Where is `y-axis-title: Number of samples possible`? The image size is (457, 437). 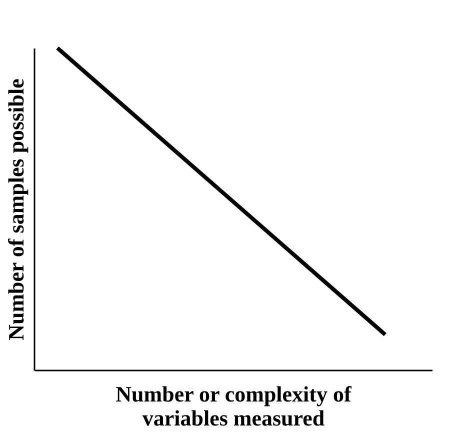 y-axis-title: Number of samples possible is located at coordinates (16, 209).